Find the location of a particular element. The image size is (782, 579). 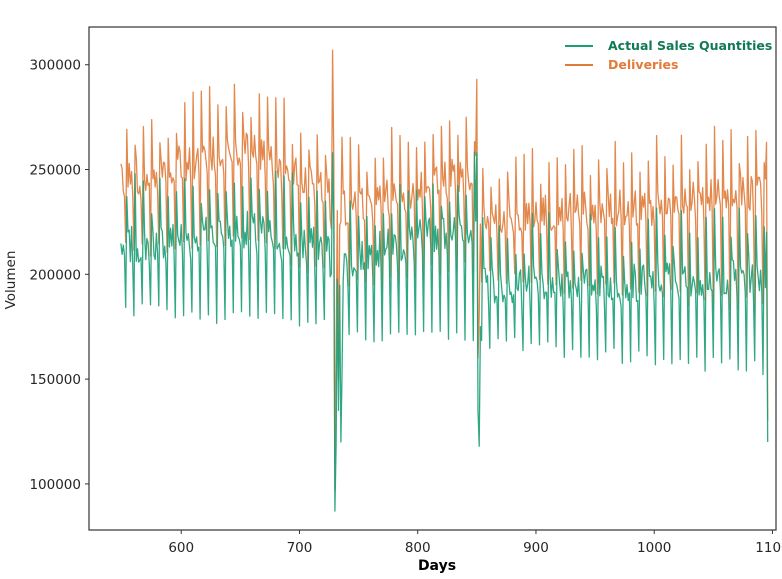

y-tick-label: 250000 is located at coordinates (55, 171).